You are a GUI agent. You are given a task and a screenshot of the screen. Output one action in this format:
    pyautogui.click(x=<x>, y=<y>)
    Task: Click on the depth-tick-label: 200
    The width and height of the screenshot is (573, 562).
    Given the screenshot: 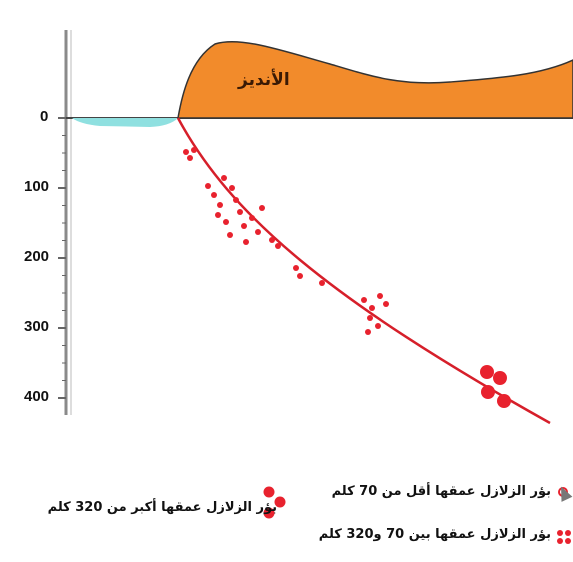 What is the action you would take?
    pyautogui.click(x=37, y=256)
    